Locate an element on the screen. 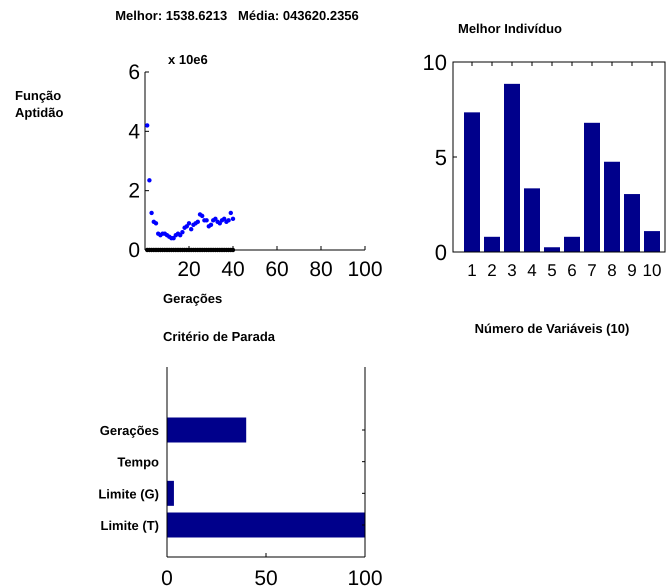  x-axis-title: Gerações is located at coordinates (192, 298).